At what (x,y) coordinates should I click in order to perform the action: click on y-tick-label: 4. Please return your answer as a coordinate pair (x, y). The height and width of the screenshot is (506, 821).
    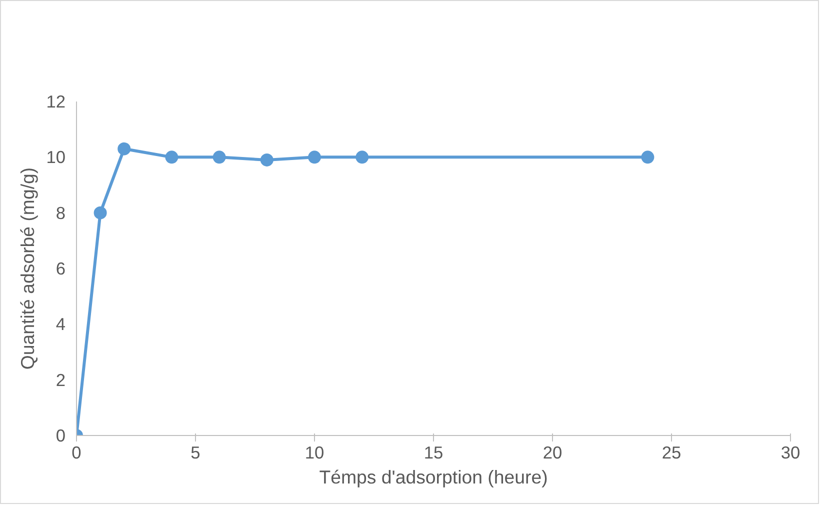
    Looking at the image, I should click on (61, 324).